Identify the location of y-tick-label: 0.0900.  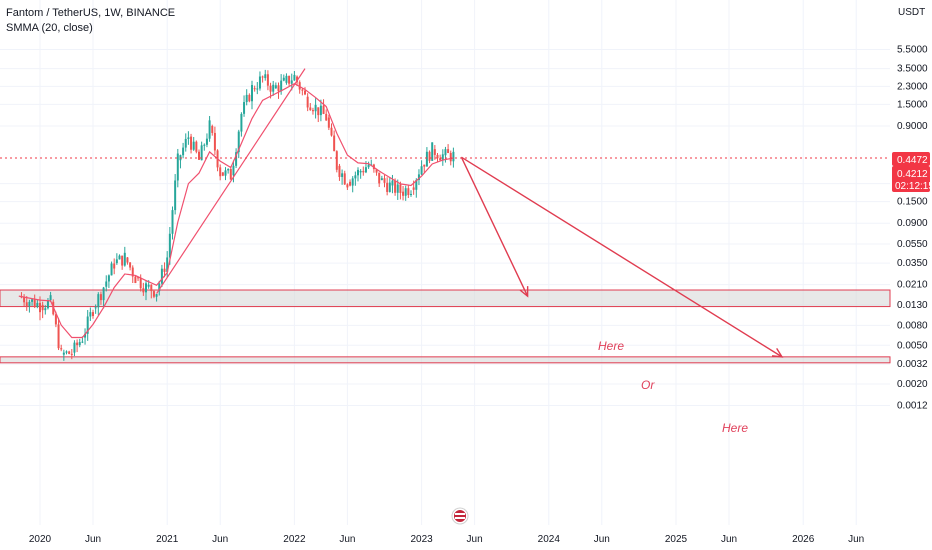
(912, 223).